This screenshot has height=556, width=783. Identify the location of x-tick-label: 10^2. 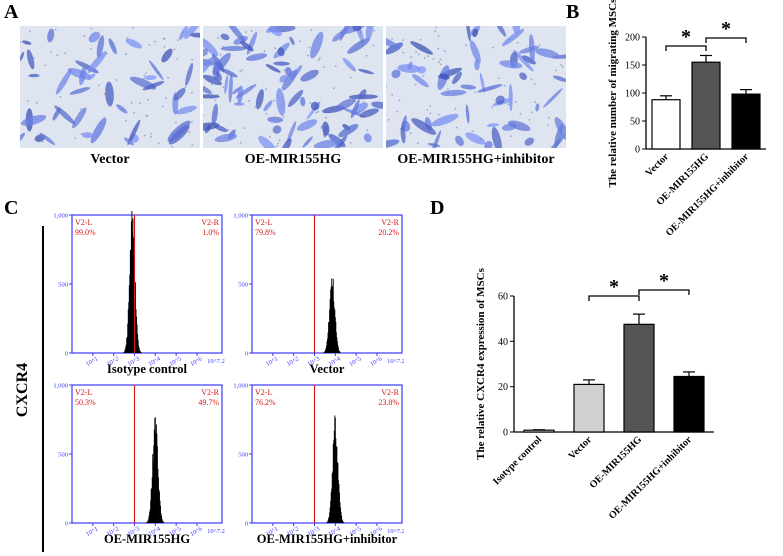
(293, 361).